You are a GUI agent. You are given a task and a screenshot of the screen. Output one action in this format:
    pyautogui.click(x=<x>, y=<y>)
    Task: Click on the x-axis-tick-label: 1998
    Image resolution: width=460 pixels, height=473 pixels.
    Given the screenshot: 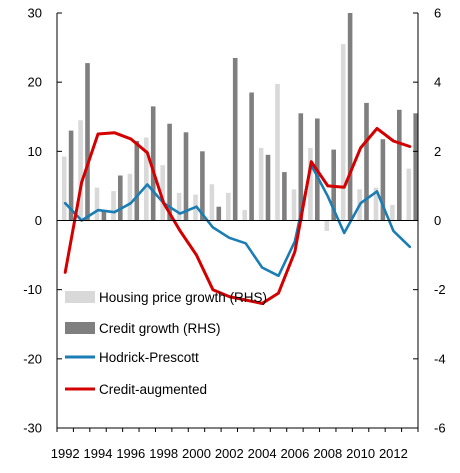 What is the action you would take?
    pyautogui.click(x=163, y=453)
    